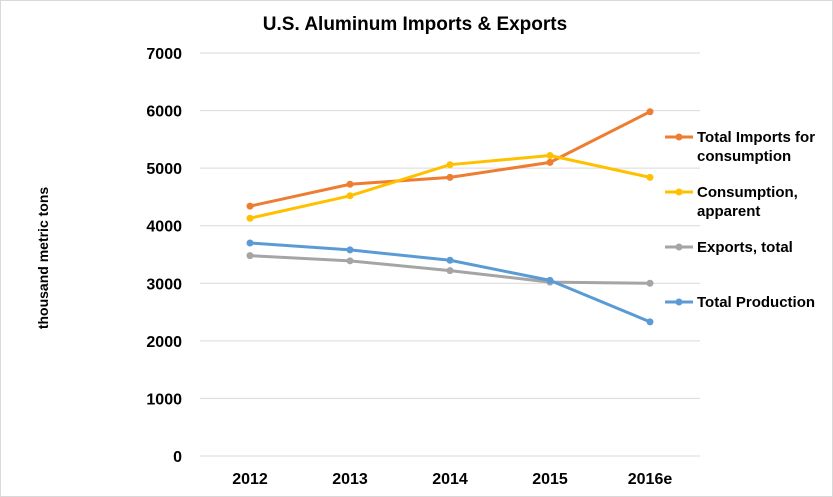 The width and height of the screenshot is (833, 497). Describe the element at coordinates (350, 479) in the screenshot. I see `x-tick-label: 2013` at that location.